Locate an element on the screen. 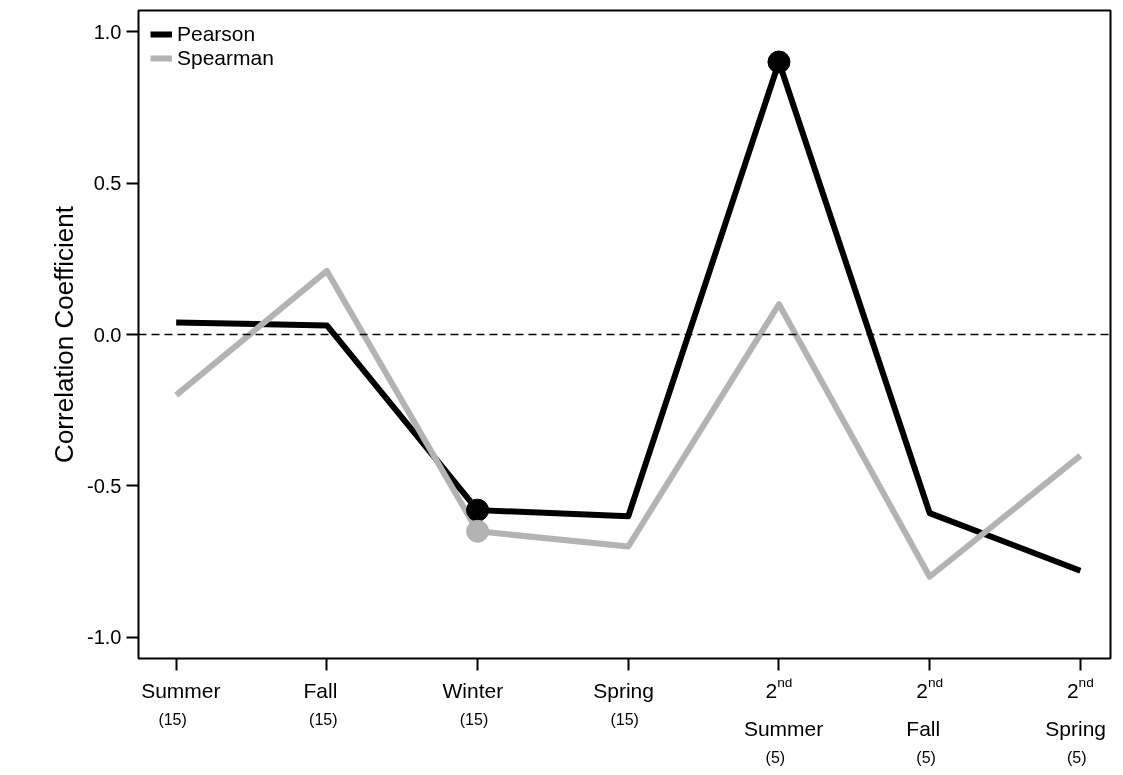  y-axis-title: Correlation Coefficient is located at coordinates (64, 334).